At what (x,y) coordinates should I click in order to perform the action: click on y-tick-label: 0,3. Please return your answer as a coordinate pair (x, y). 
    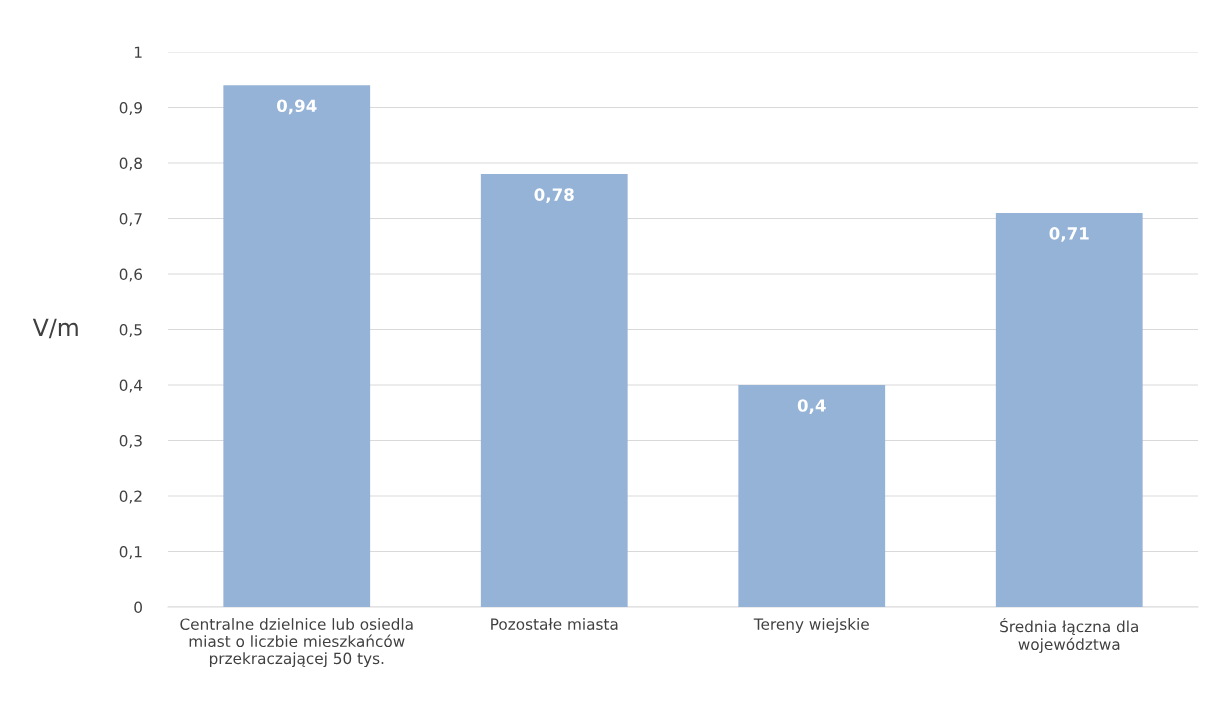
    Looking at the image, I should click on (130, 441).